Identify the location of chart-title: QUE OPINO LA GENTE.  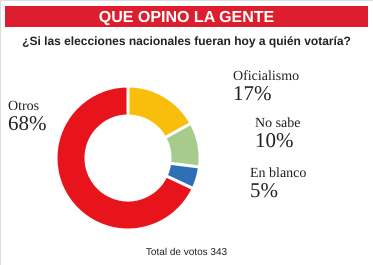
(186, 17).